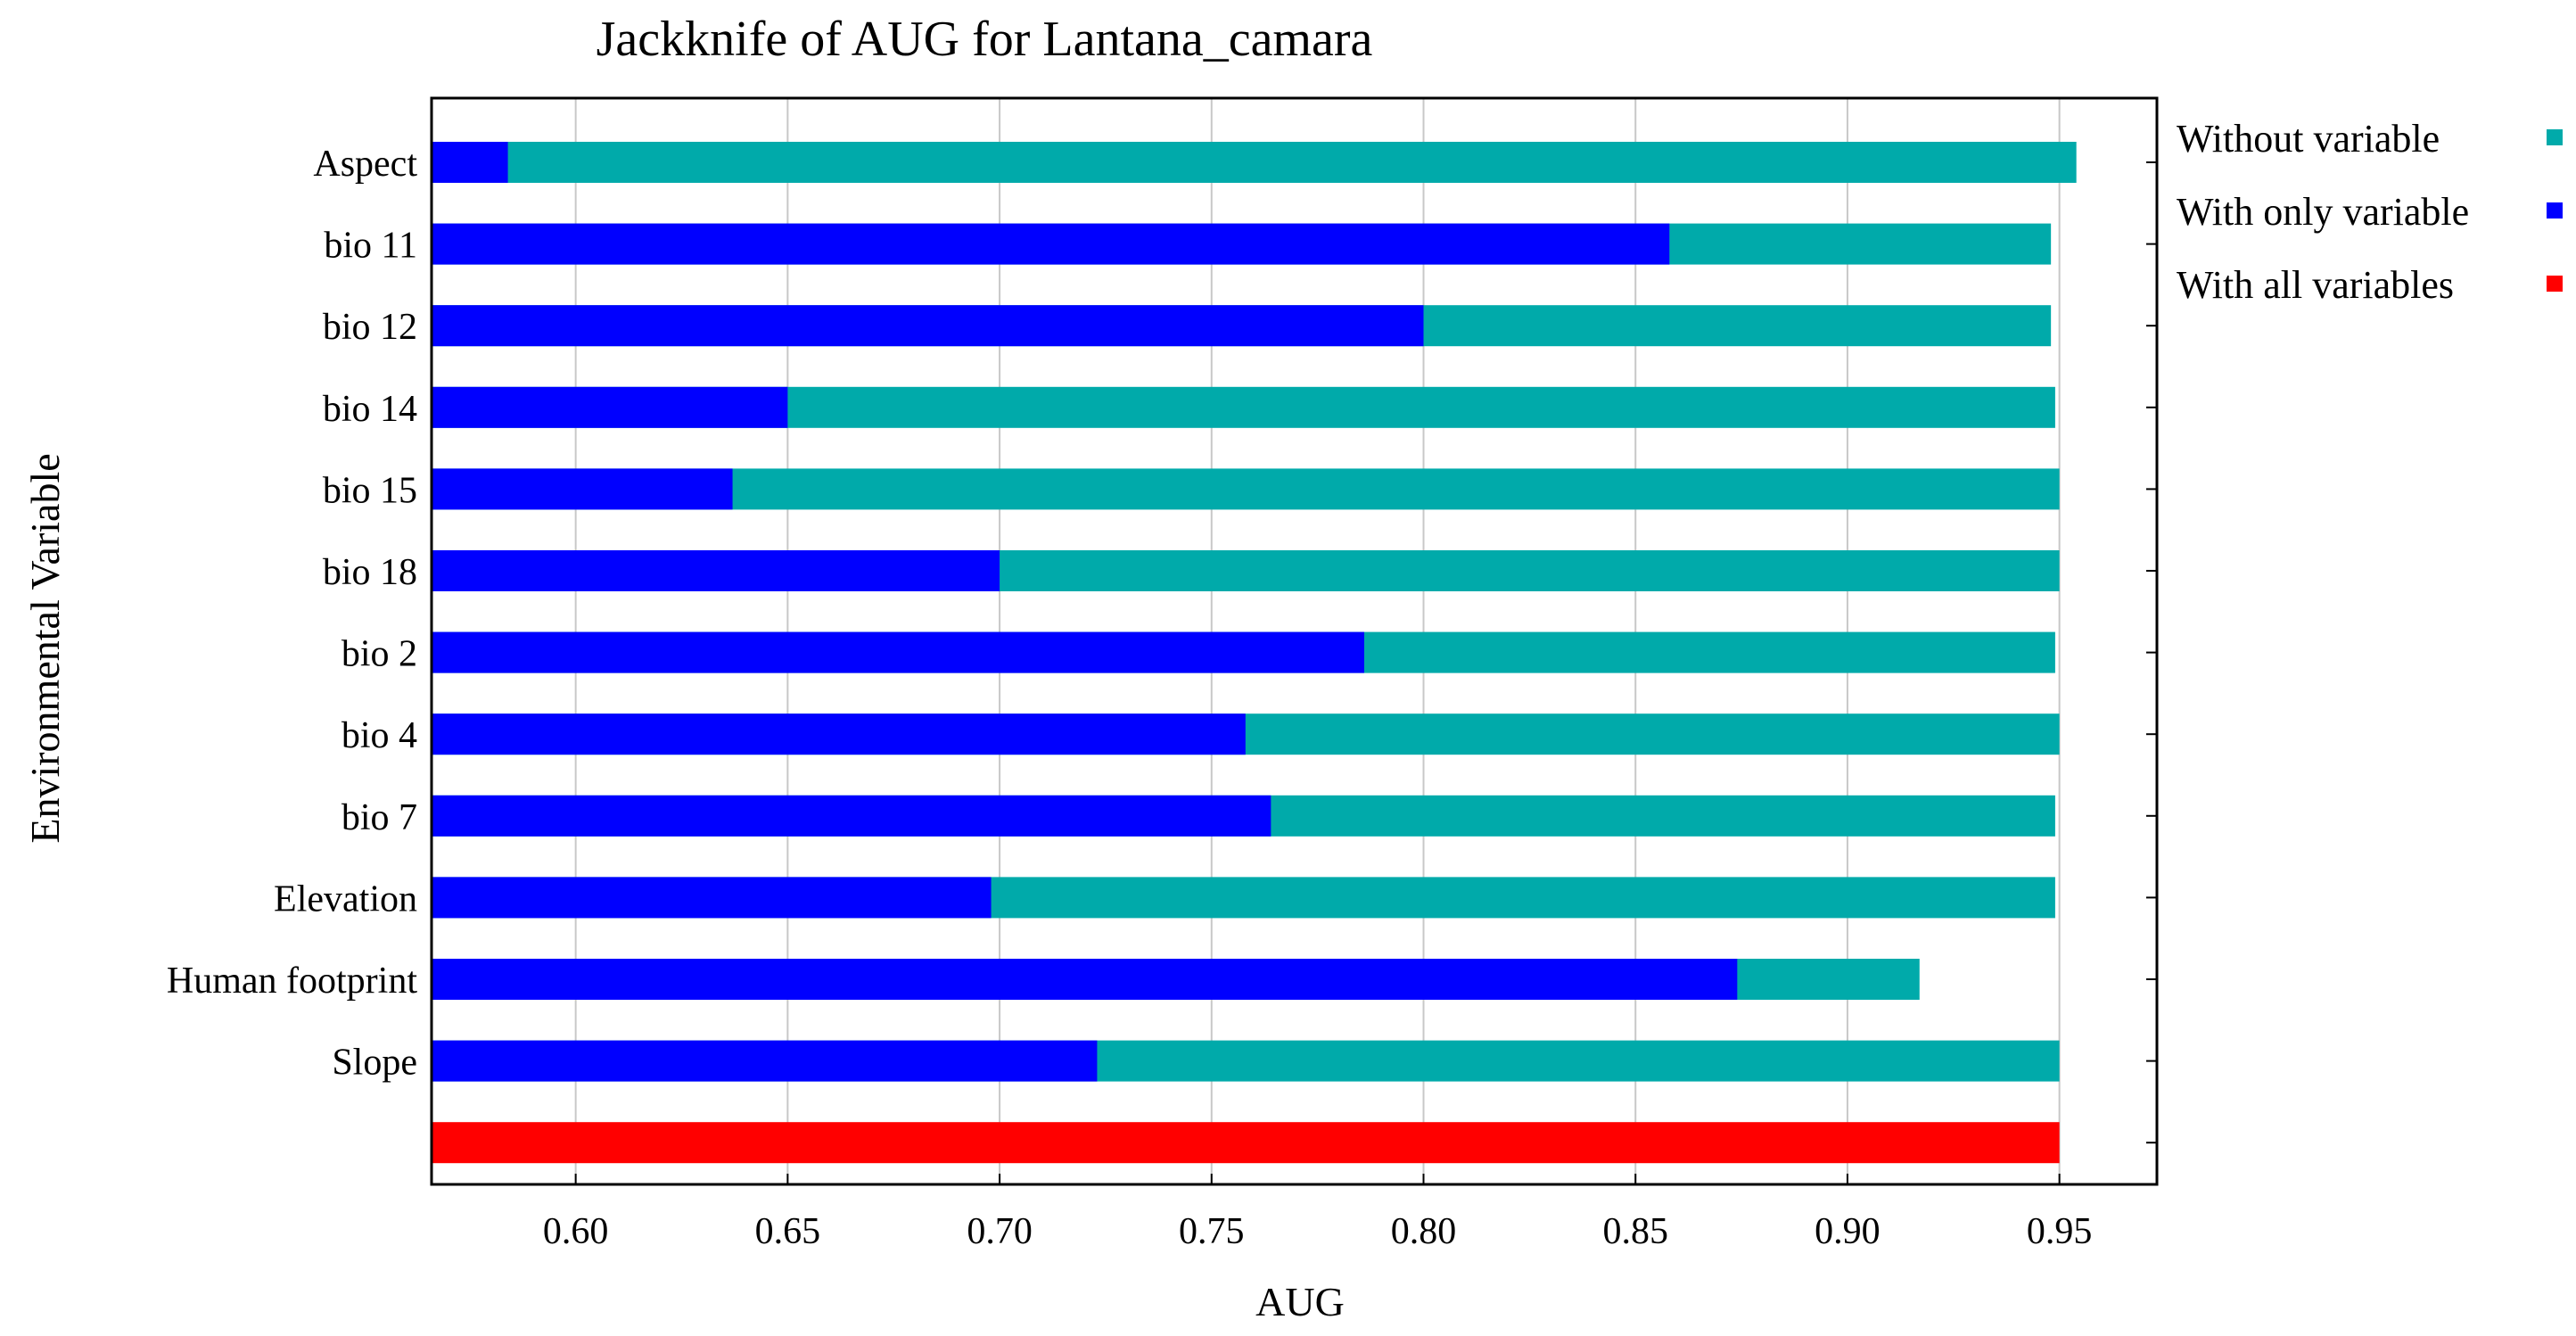 The image size is (2576, 1336). Describe the element at coordinates (2323, 212) in the screenshot. I see `legend-label: With only variable` at that location.